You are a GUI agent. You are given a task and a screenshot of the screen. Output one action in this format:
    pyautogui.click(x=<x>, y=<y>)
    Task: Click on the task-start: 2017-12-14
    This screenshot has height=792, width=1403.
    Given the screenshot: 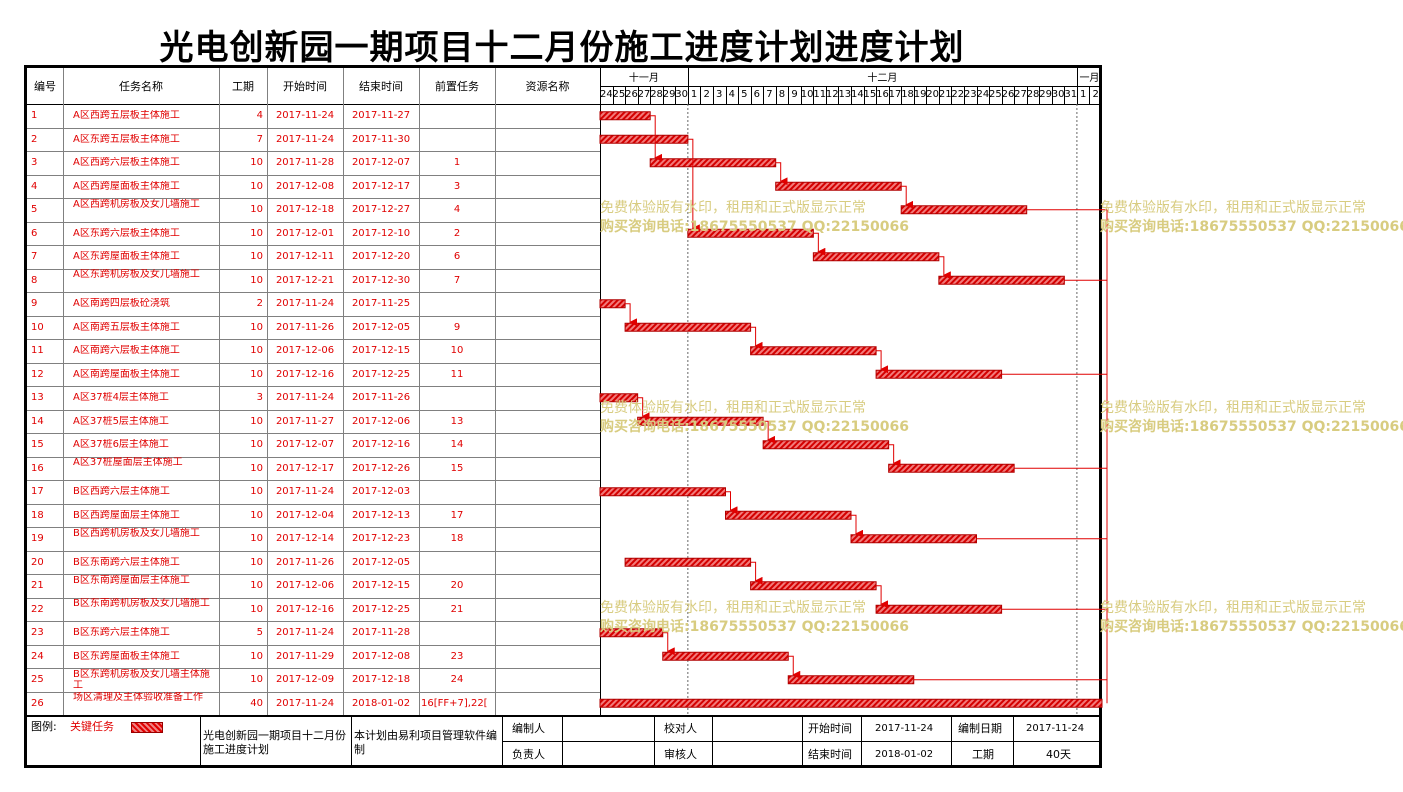 What is the action you would take?
    pyautogui.click(x=305, y=539)
    